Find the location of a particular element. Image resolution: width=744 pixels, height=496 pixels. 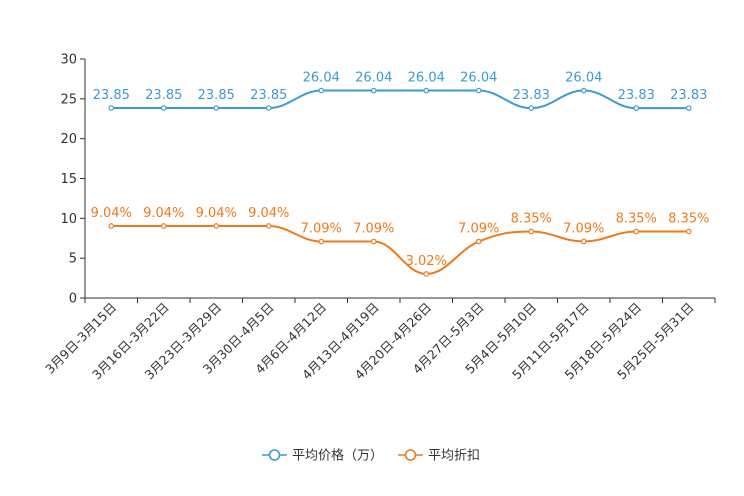

y-tick-label: 0 is located at coordinates (73, 299).